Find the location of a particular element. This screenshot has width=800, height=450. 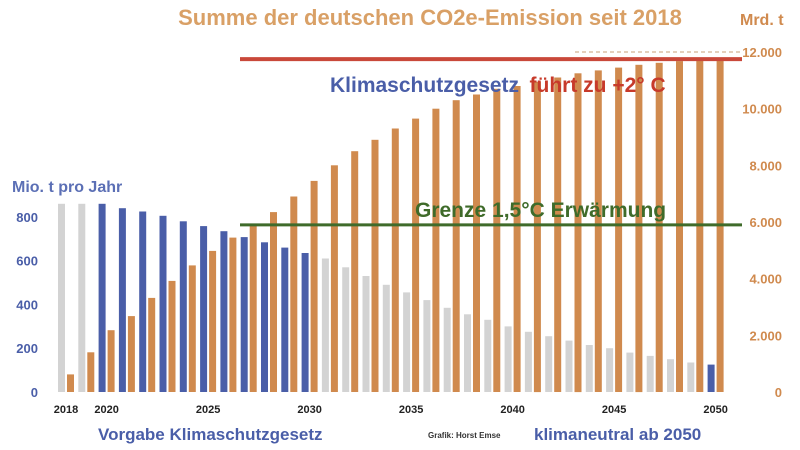

bar-grey-2041 is located at coordinates (528, 361).